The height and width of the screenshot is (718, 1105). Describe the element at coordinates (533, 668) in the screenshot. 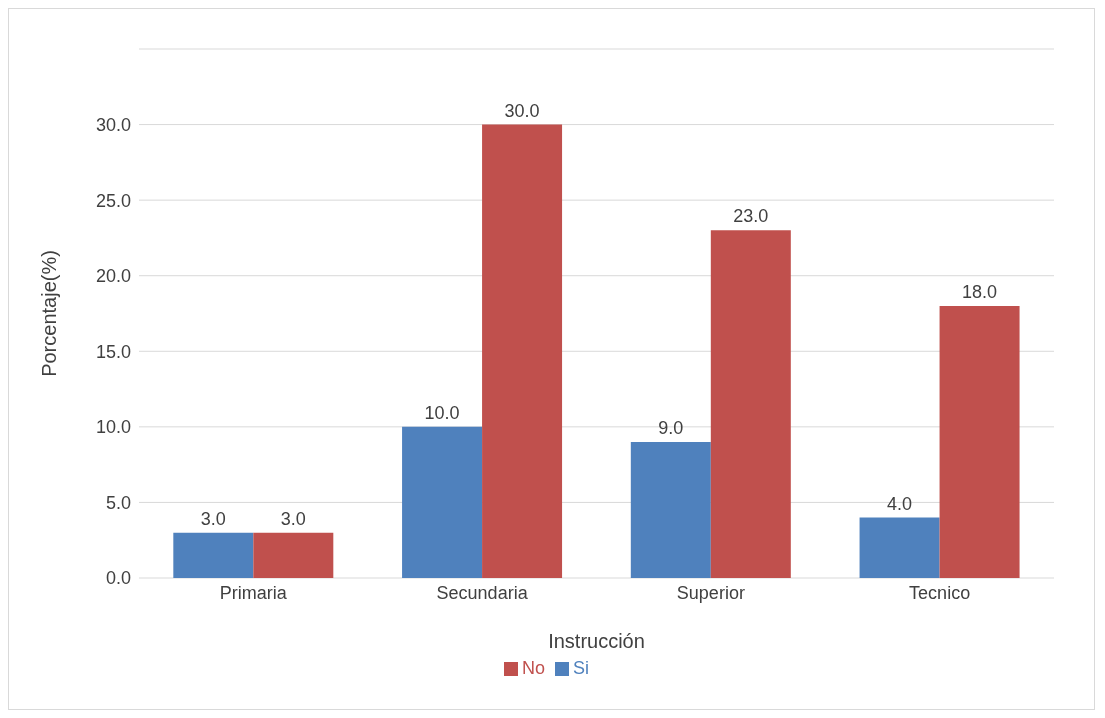

I see `legend-label: No` at that location.